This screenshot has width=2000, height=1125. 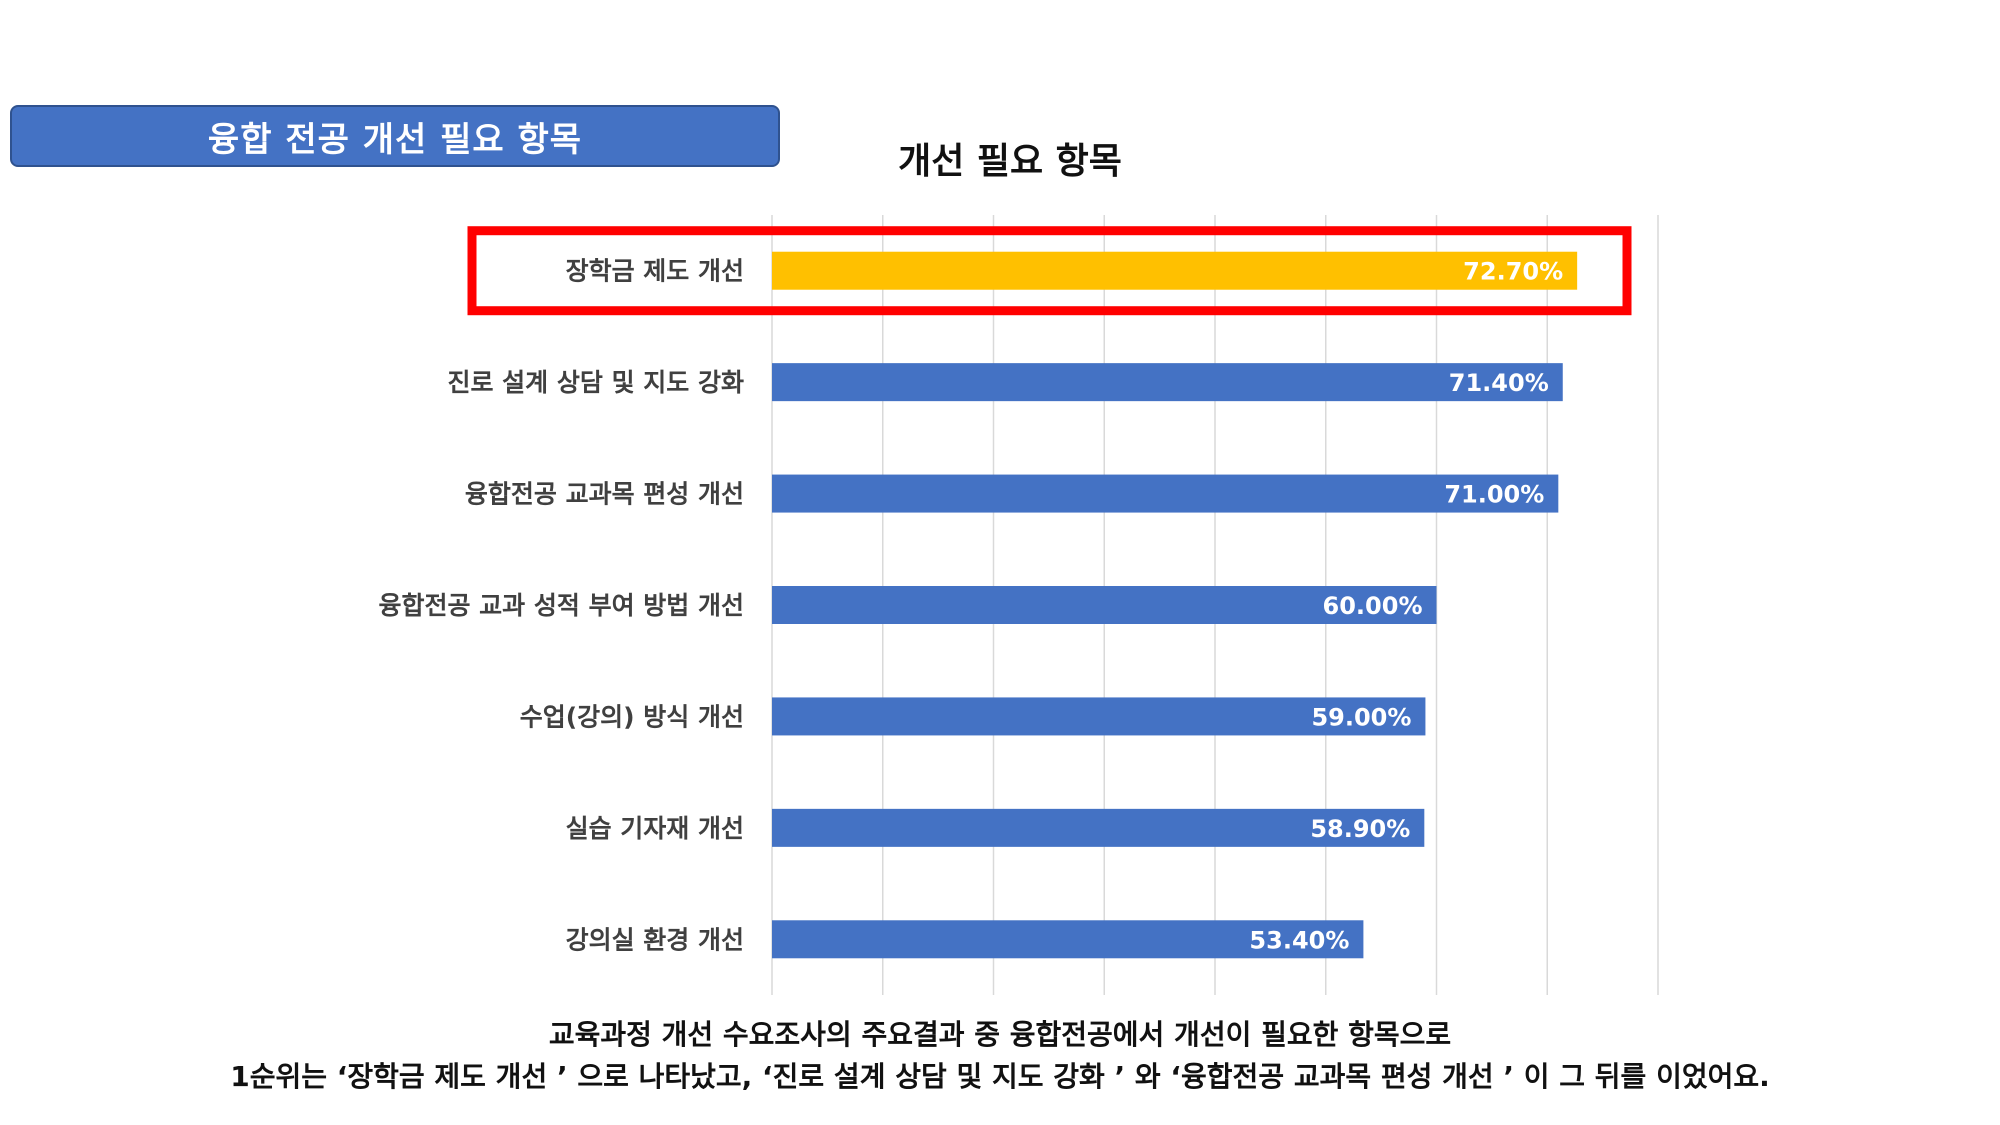 What do you see at coordinates (595, 382) in the screenshot?
I see `category-label: 진로 설계 상담 및 지도 강화` at bounding box center [595, 382].